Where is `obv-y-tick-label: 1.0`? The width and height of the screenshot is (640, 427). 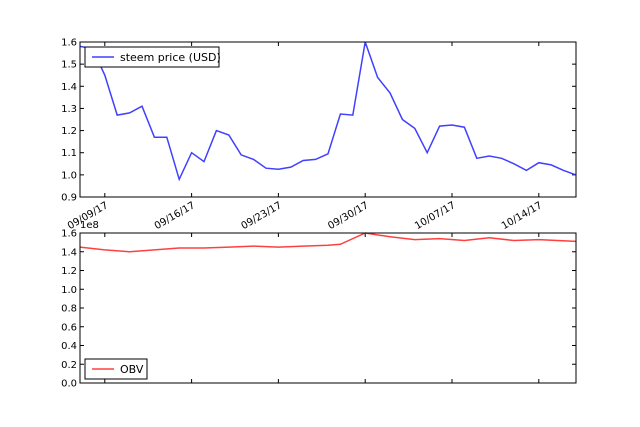 obv-y-tick-label: 1.0 is located at coordinates (69, 290).